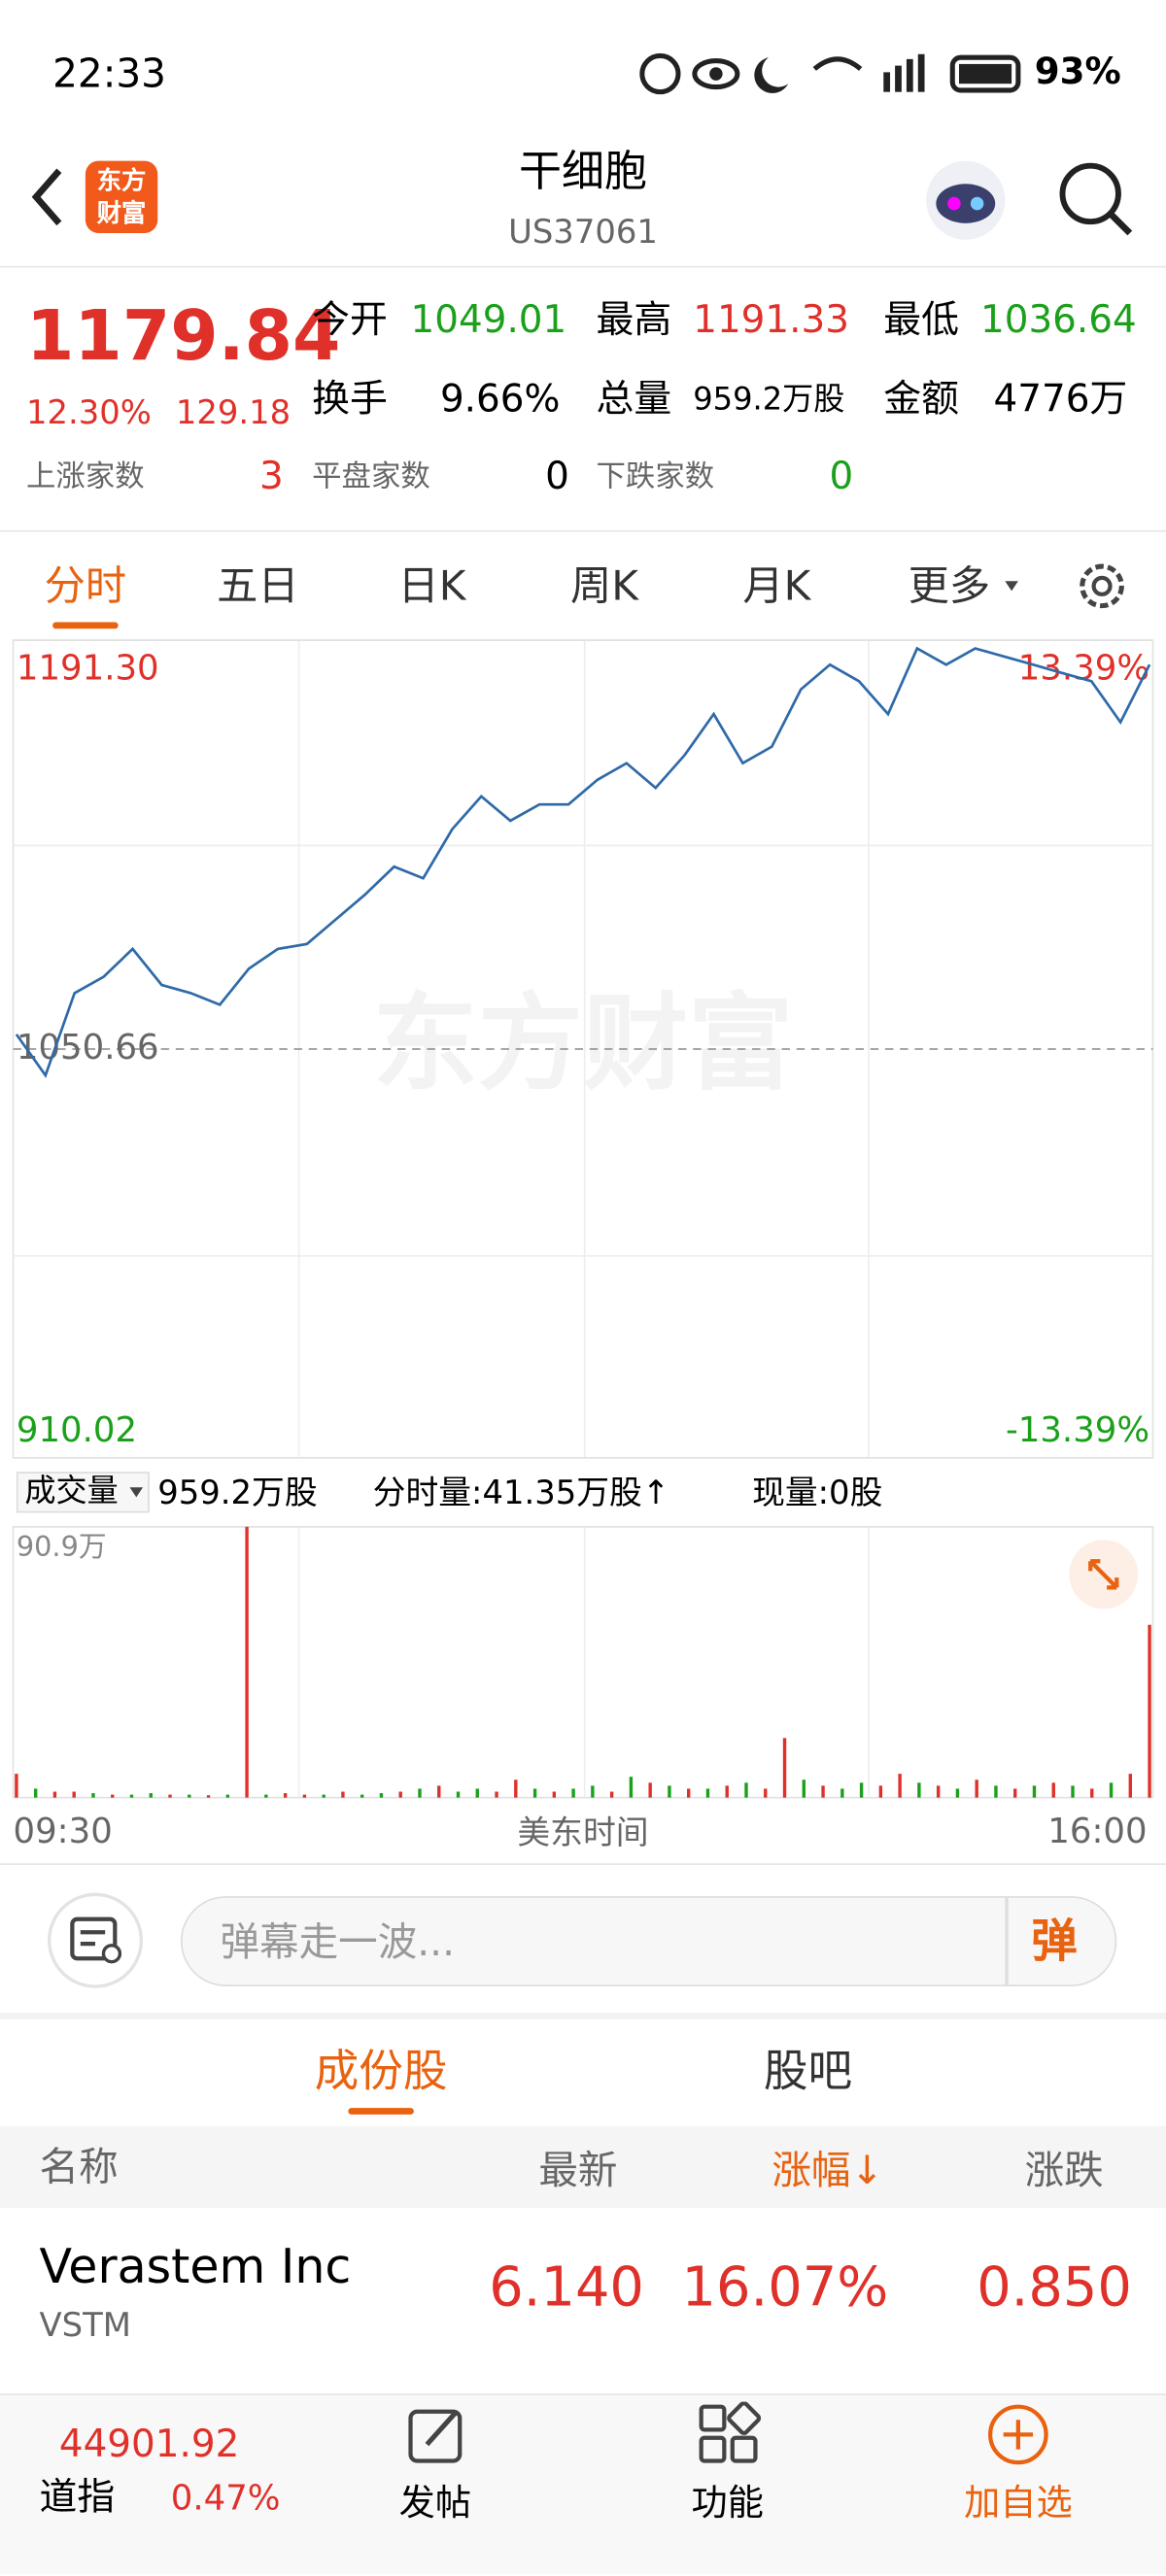 This screenshot has width=1166, height=2576. What do you see at coordinates (85, 585) in the screenshot?
I see `chart-tab: 分时` at bounding box center [85, 585].